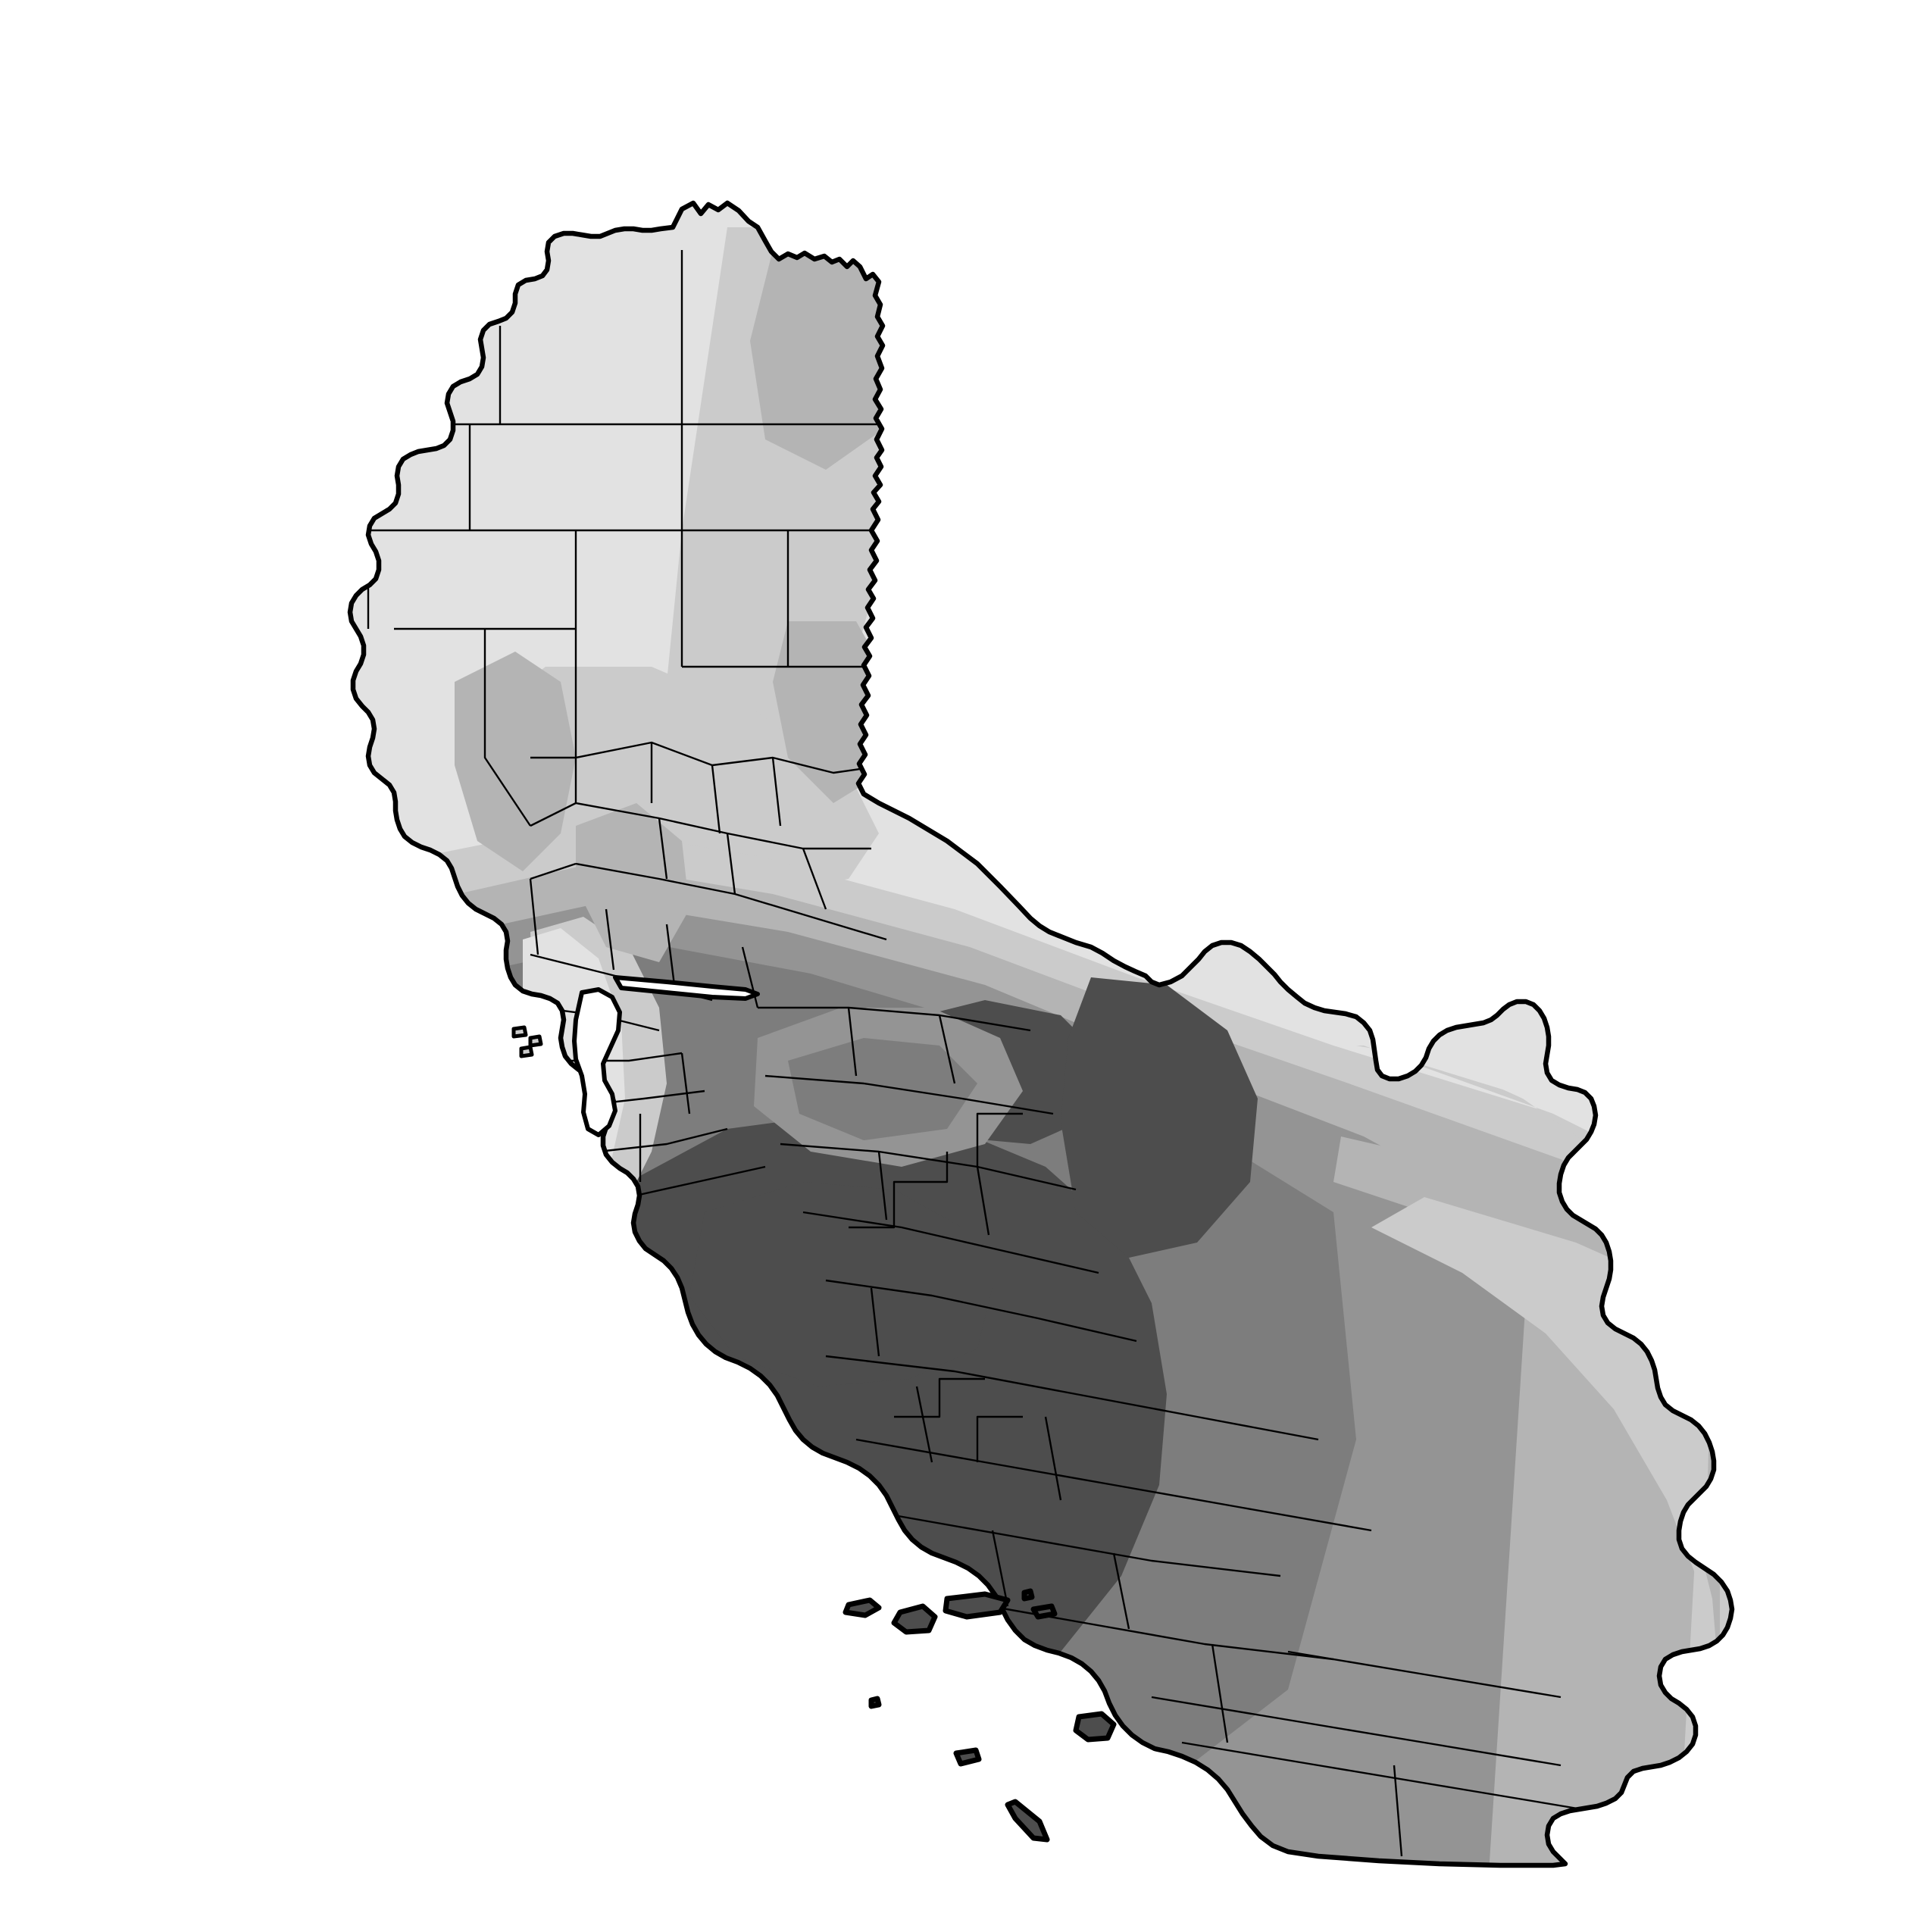  Describe the element at coordinates (968, 1757) in the screenshot. I see `island-santa-barbara` at that location.